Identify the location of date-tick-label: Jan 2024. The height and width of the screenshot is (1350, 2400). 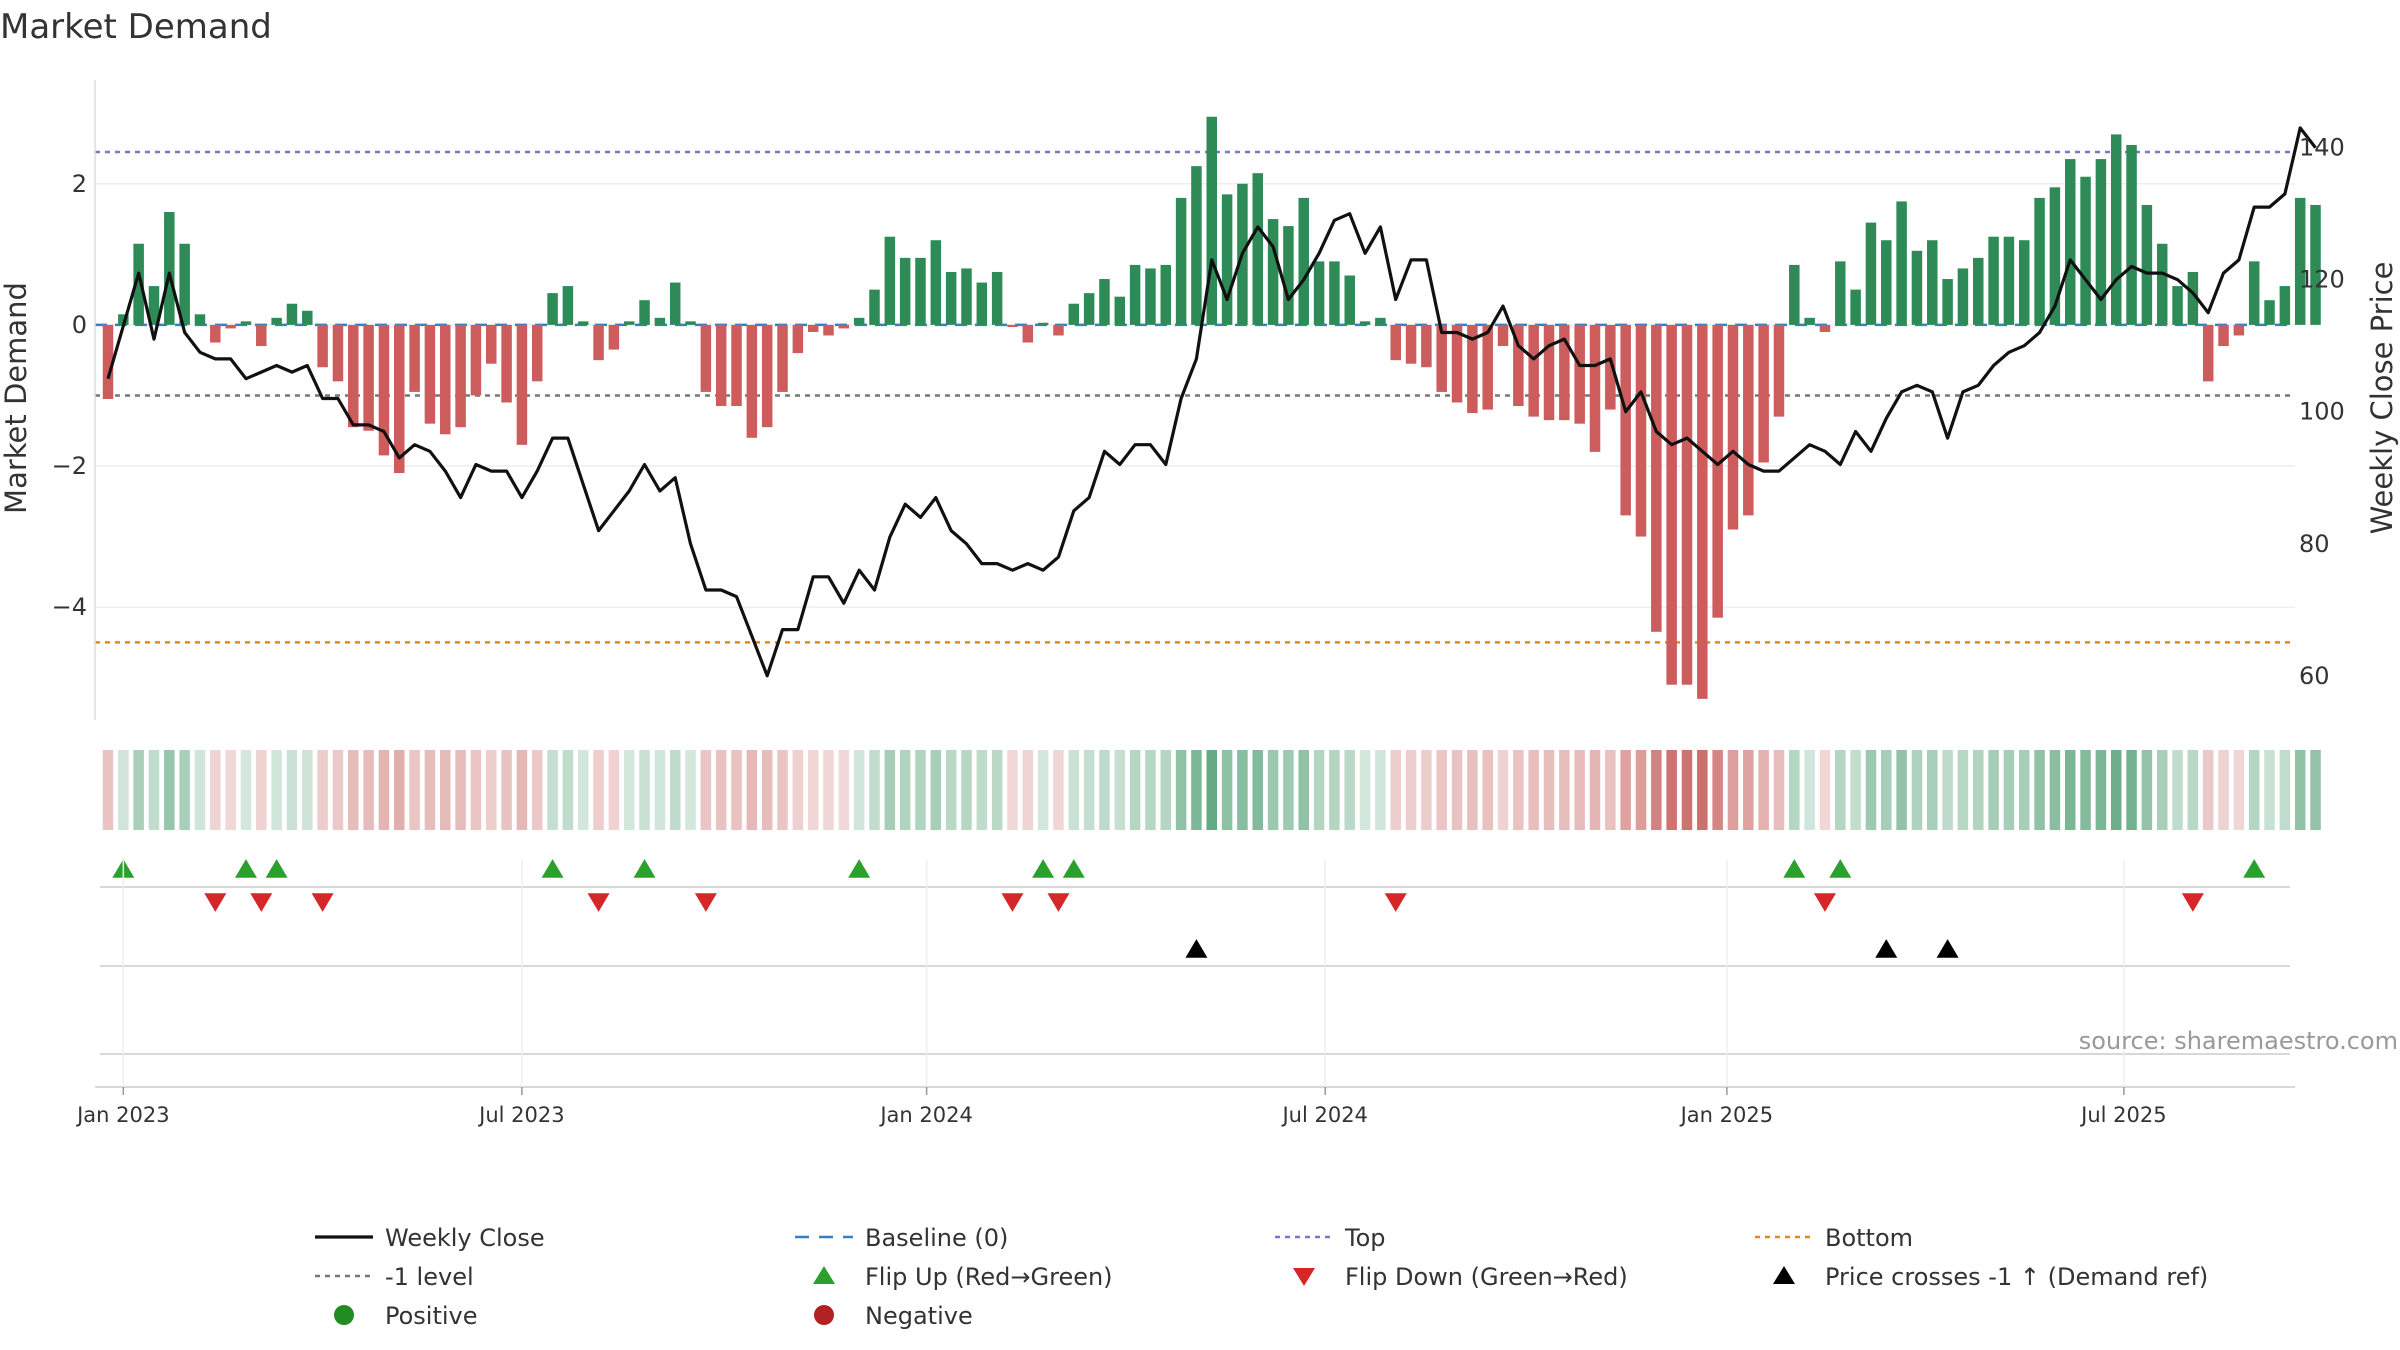
(925, 1115).